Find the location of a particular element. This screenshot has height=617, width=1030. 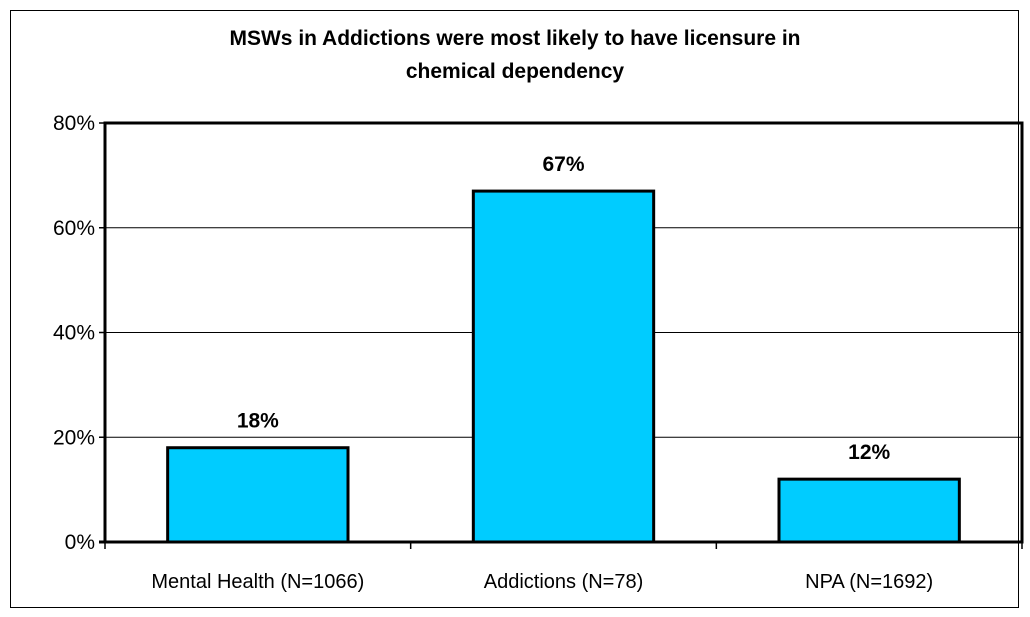

x-category-label: NPA (N=1692) is located at coordinates (869, 582).